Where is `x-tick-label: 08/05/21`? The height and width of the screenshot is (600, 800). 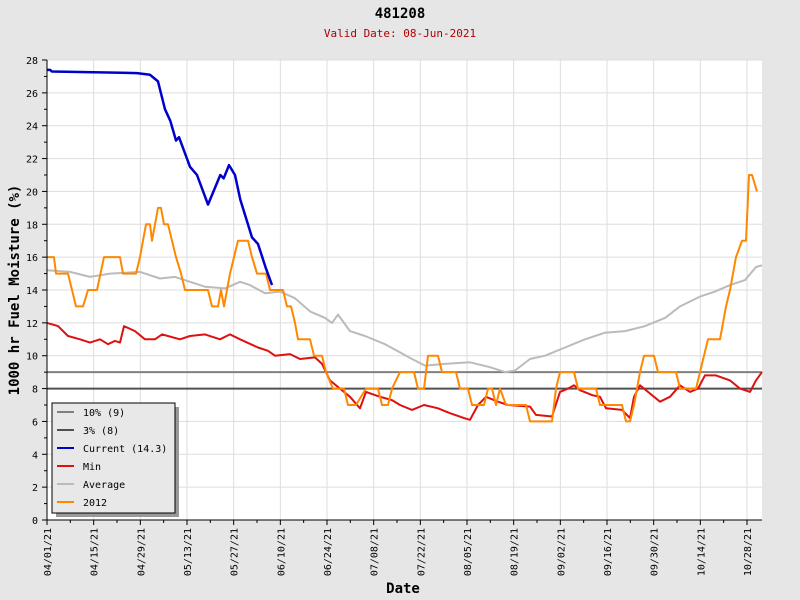 x-tick-label: 08/05/21 is located at coordinates (468, 552).